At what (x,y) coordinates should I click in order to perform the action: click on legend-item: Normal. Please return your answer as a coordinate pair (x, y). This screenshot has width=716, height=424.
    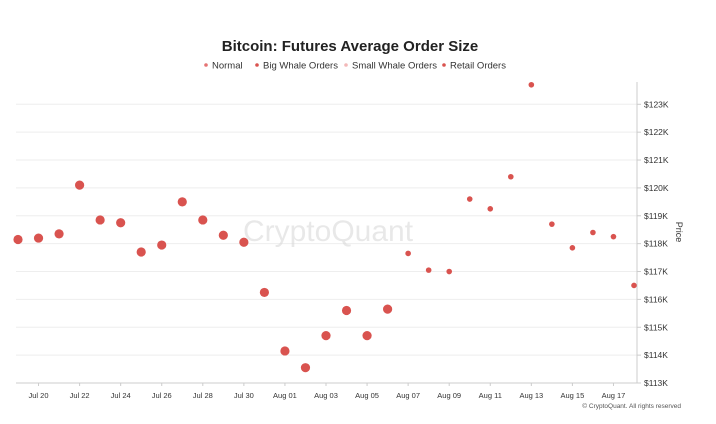
    Looking at the image, I should click on (223, 66).